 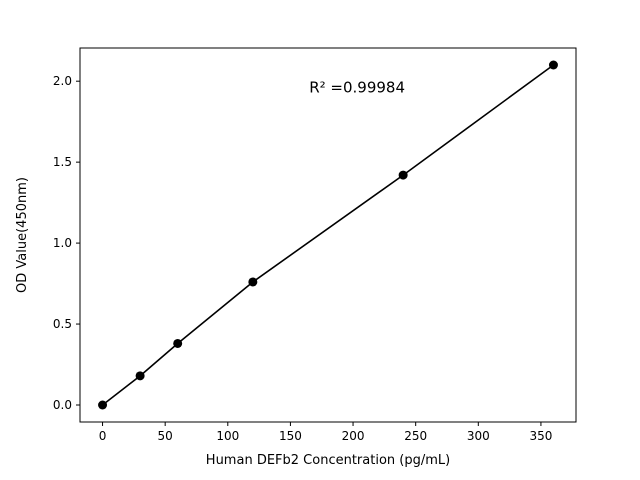 What do you see at coordinates (62, 405) in the screenshot?
I see `y-tick-label: 0.0` at bounding box center [62, 405].